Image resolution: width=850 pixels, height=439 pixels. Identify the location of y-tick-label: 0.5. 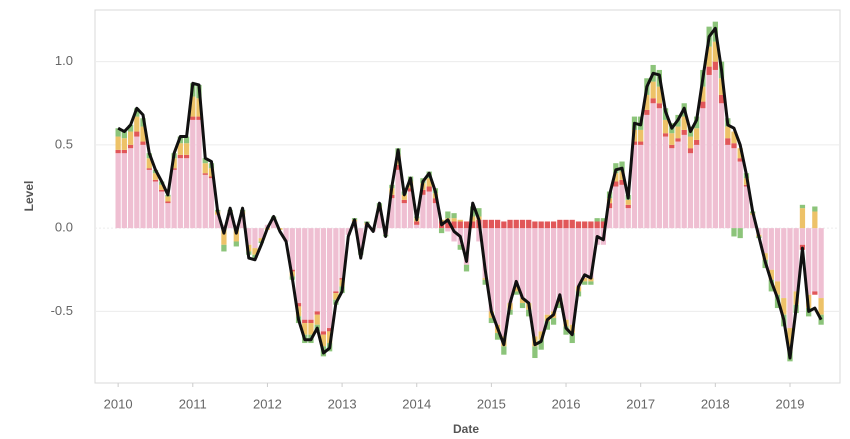
(64, 143).